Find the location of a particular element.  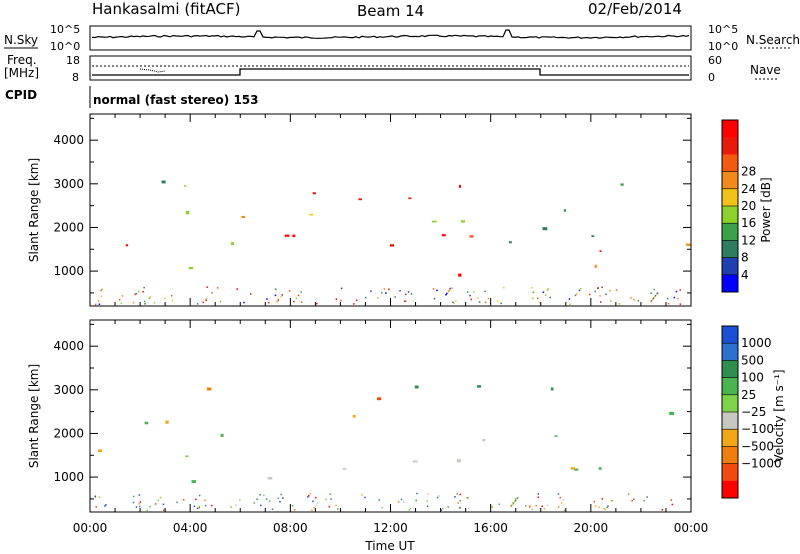

x-axis-label: Time UT is located at coordinates (389, 546).